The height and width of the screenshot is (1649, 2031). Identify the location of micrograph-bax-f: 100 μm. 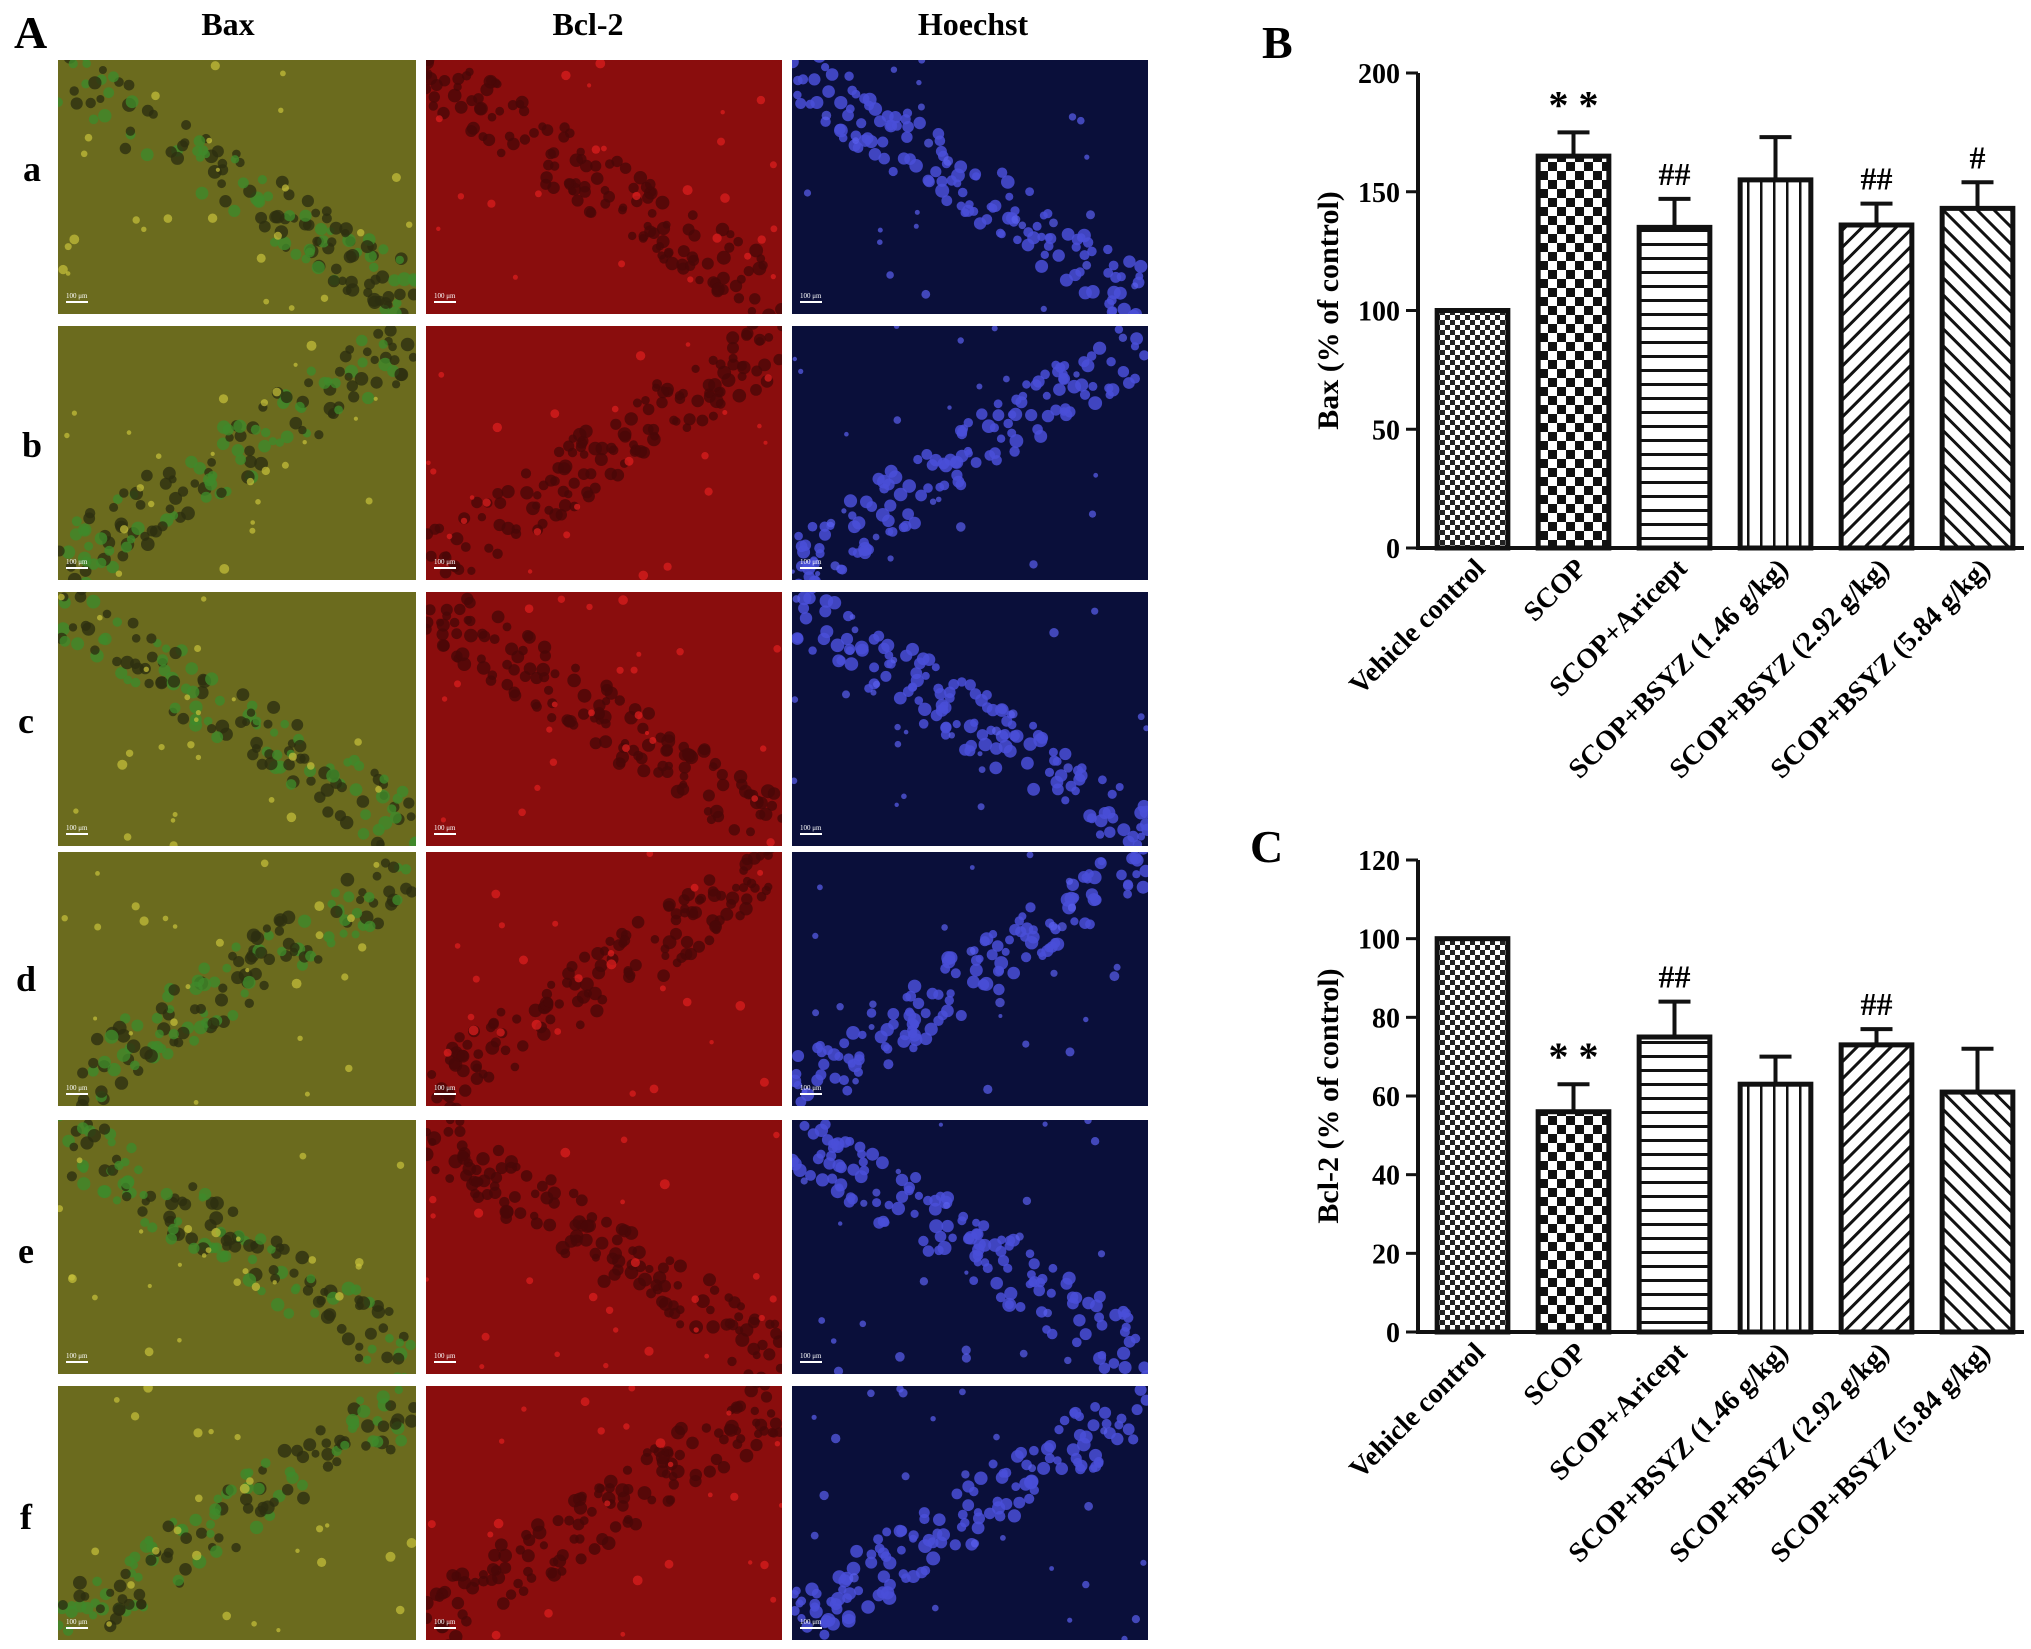
(237, 1513).